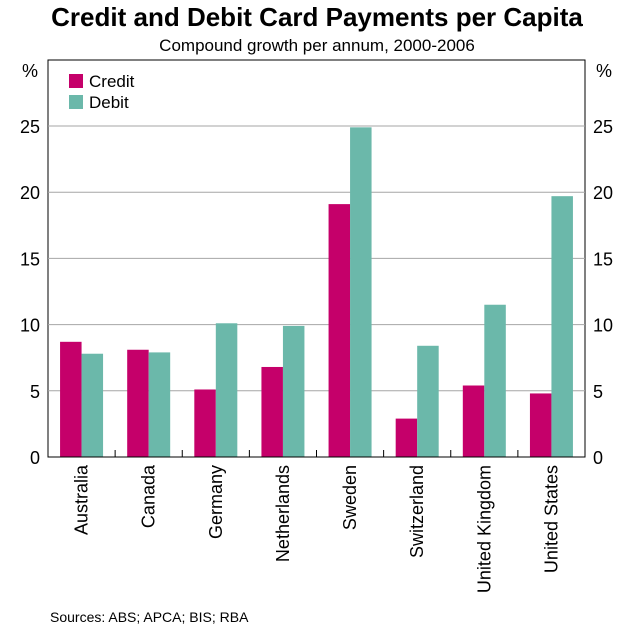 This screenshot has width=634, height=632. I want to click on y-unit-left: %, so click(30, 71).